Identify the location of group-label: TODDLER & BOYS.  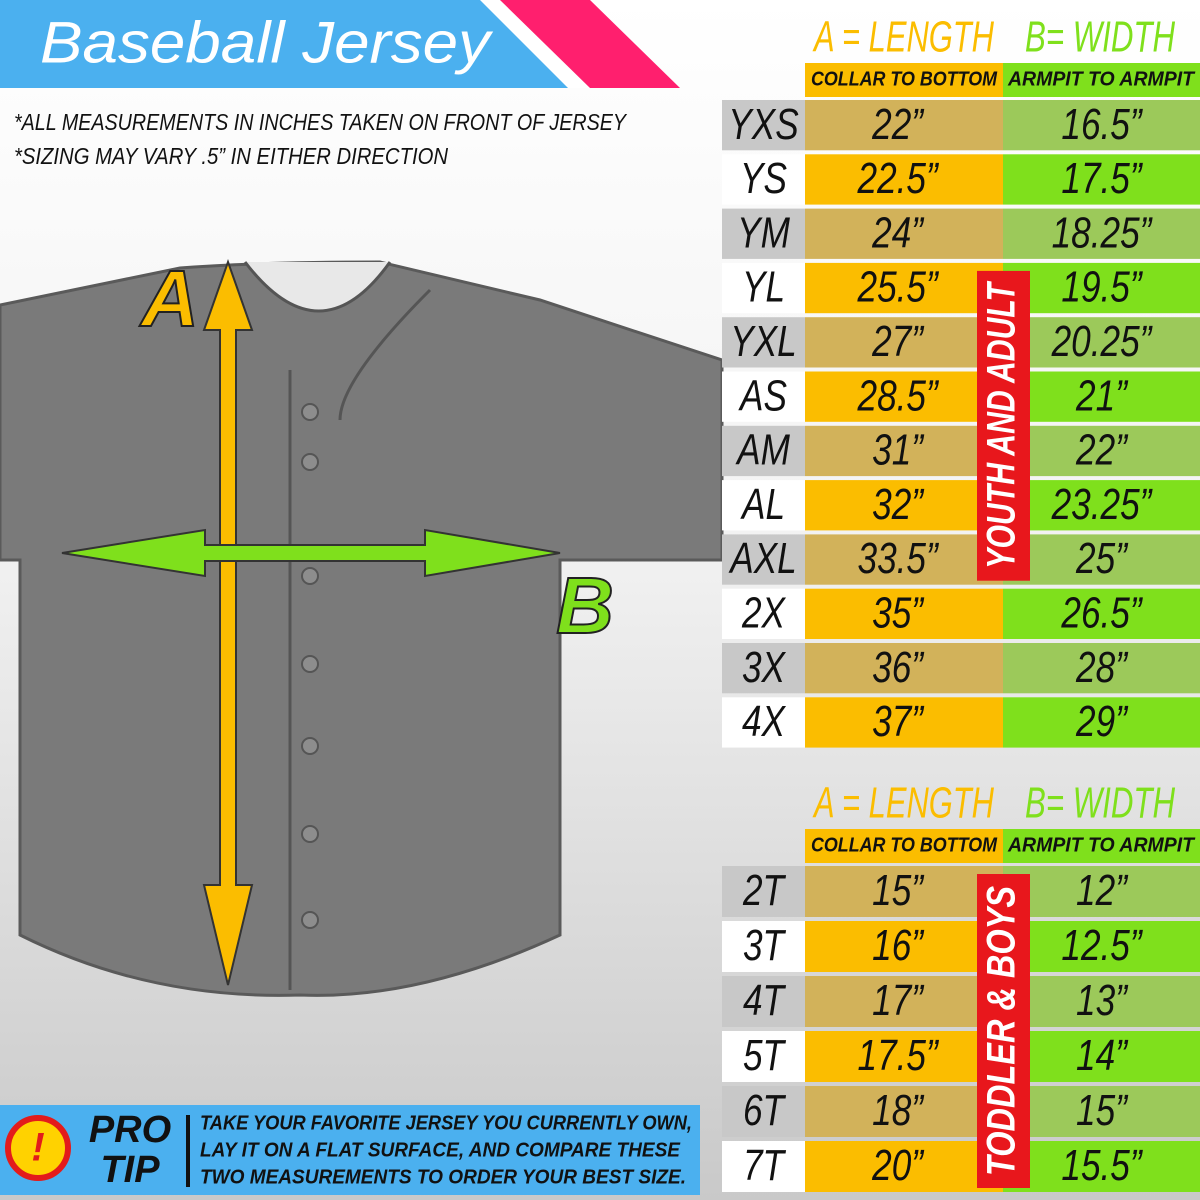
(1002, 1031).